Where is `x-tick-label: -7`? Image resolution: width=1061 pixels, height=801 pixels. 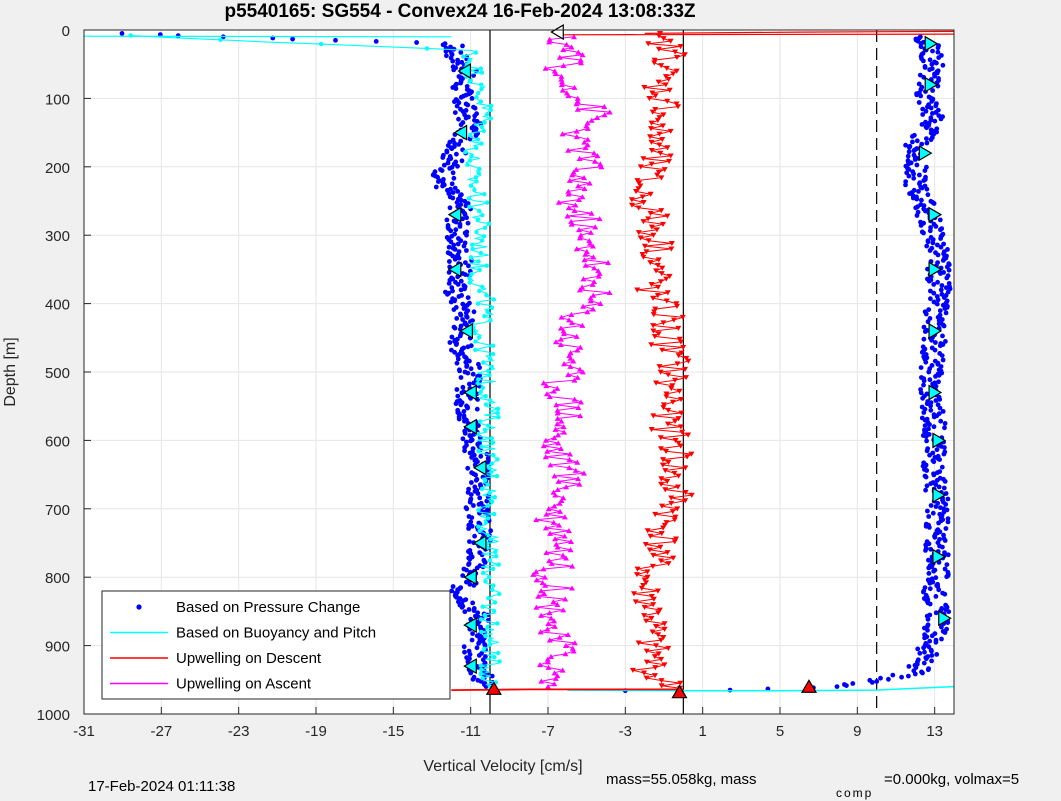 x-tick-label: -7 is located at coordinates (547, 731).